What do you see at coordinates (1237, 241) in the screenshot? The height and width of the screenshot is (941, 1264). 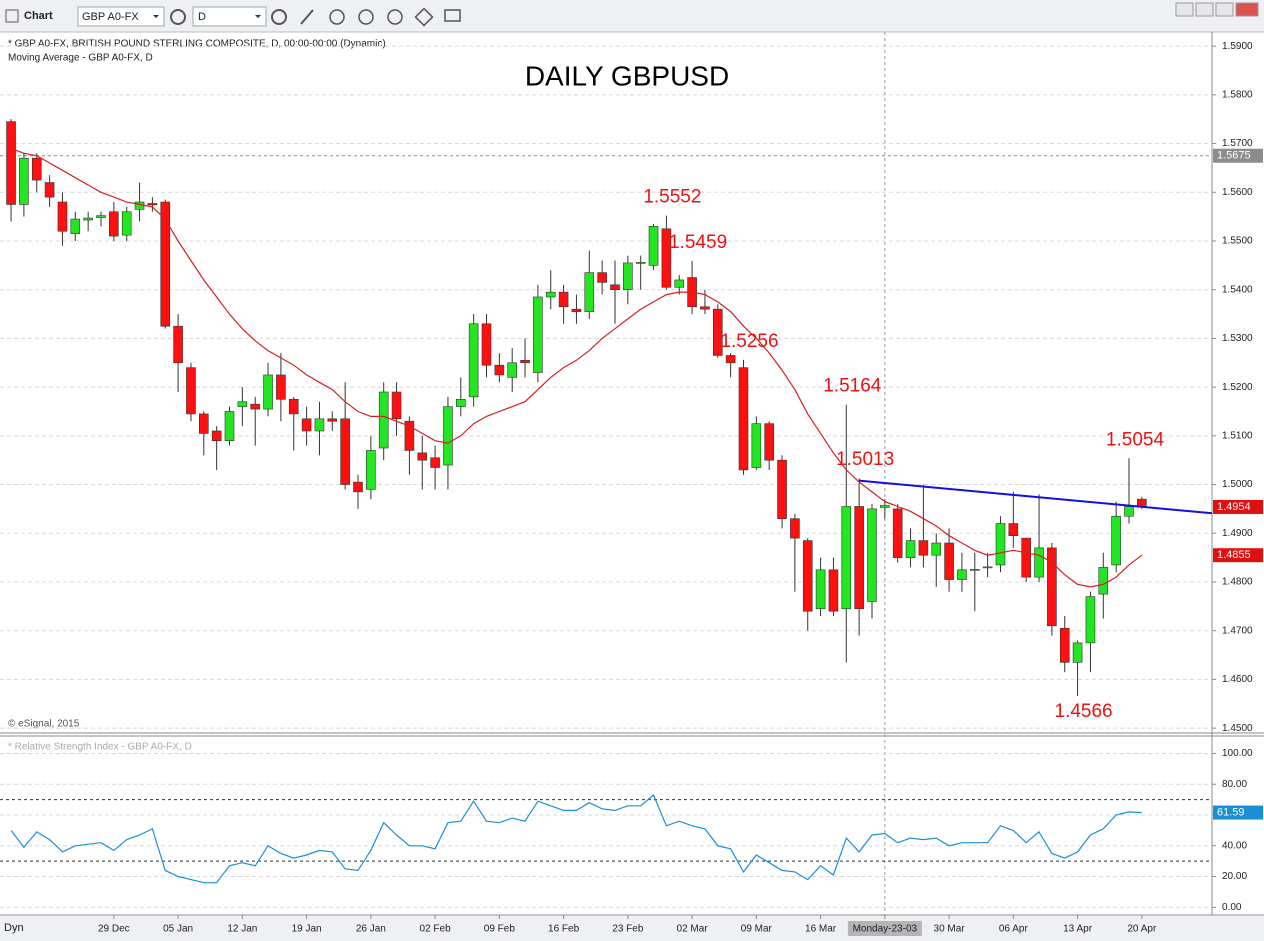 I see `y-tick-label: 1.5500` at bounding box center [1237, 241].